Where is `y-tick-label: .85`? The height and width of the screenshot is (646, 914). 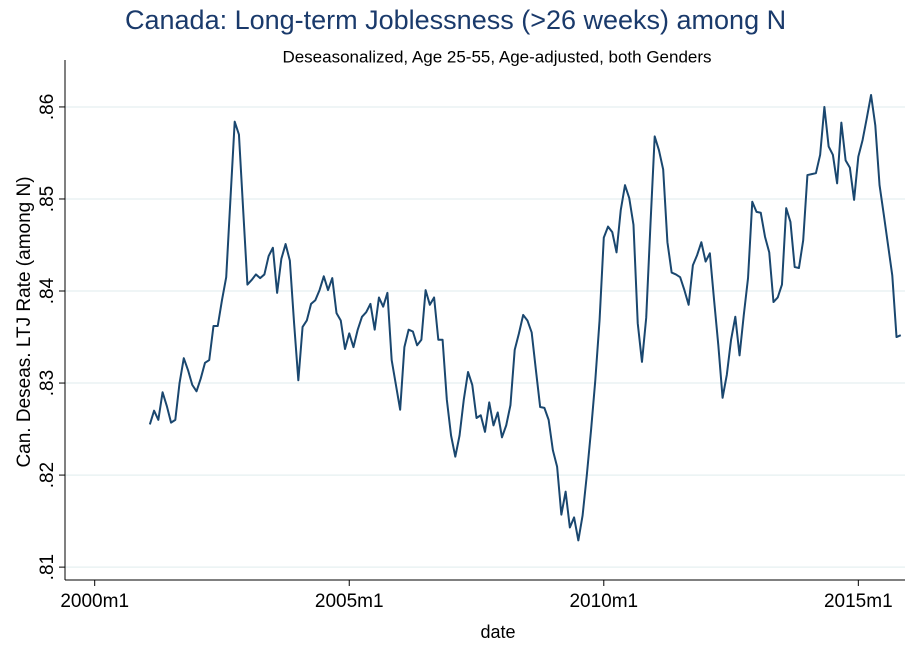
y-tick-label: .85 is located at coordinates (47, 199).